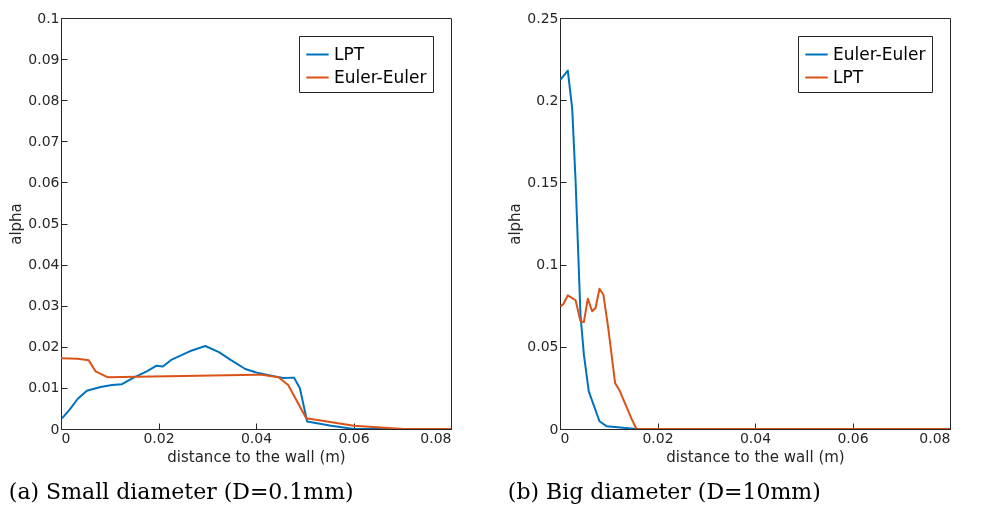  I want to click on y-tick-label: 0.01, so click(44, 387).